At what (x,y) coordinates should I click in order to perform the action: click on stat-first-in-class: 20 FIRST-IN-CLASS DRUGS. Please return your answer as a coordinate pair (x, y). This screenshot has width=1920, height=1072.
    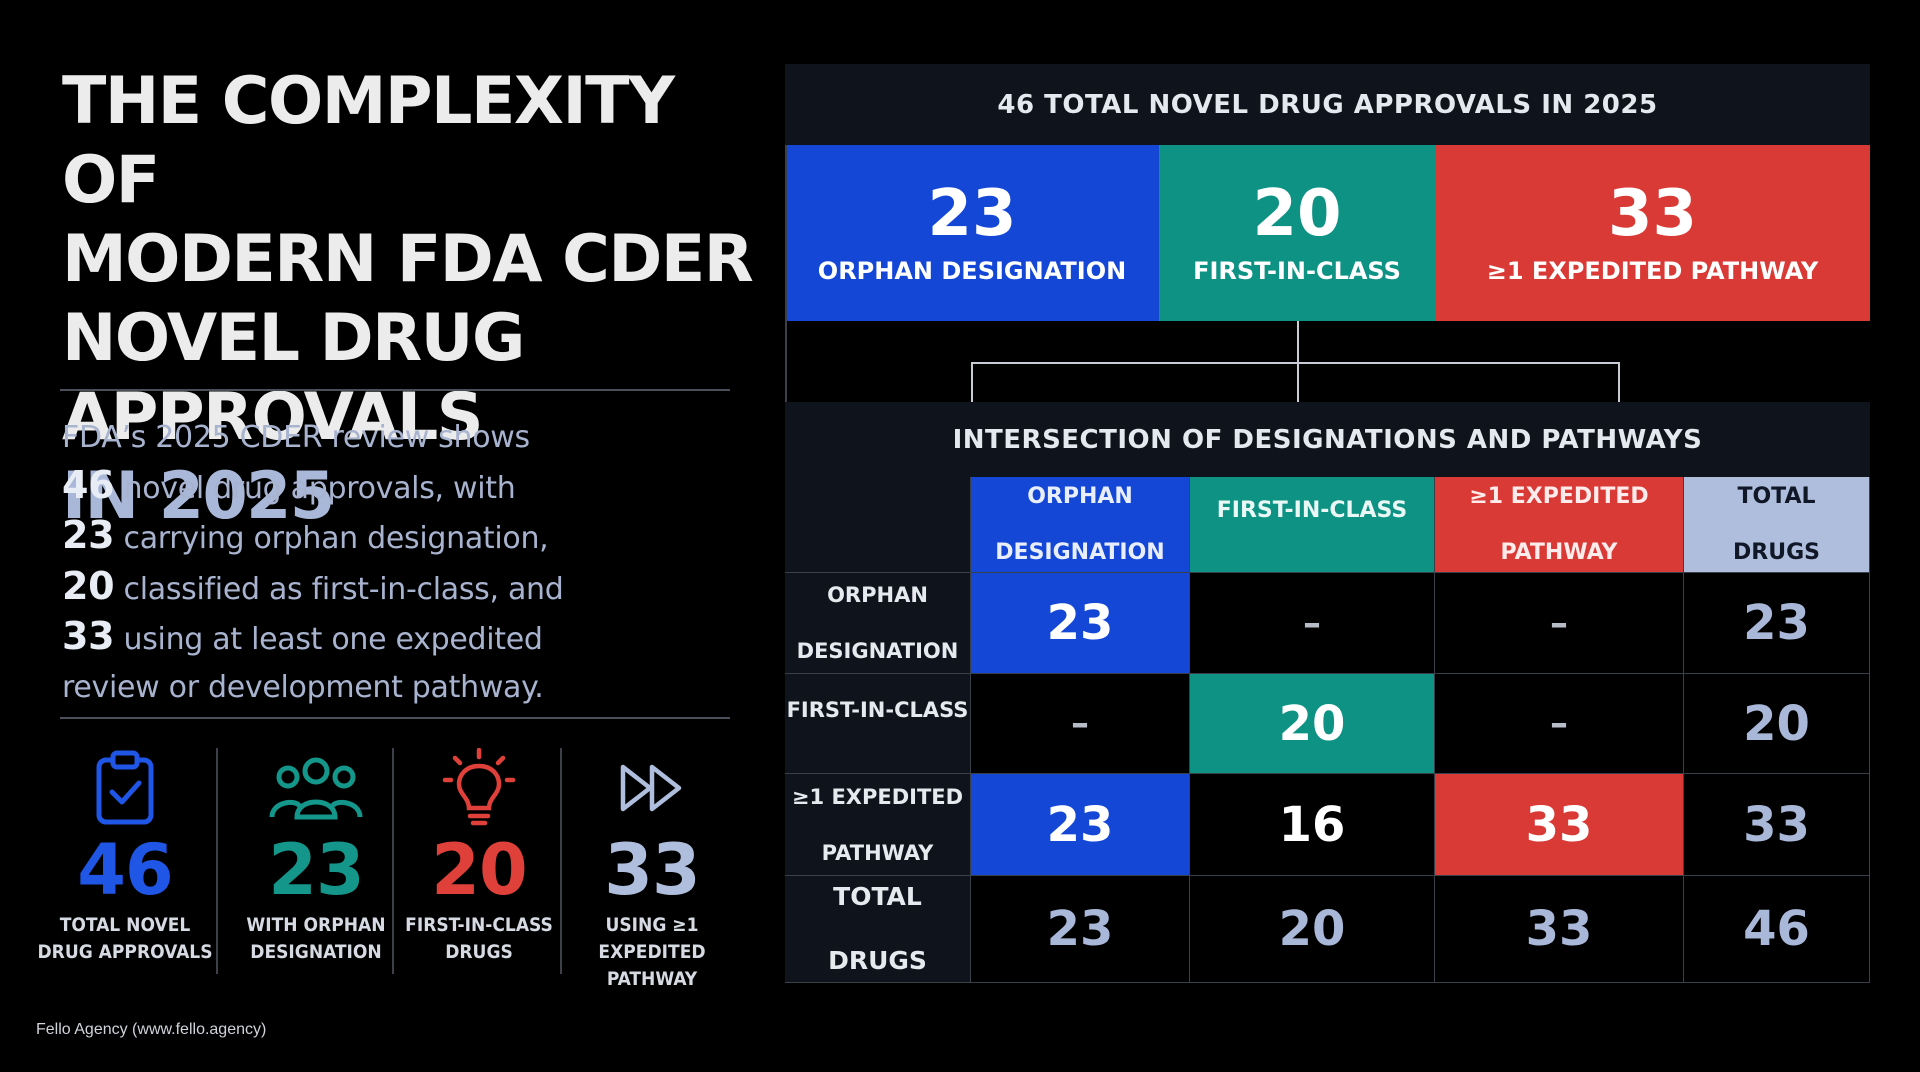
    Looking at the image, I should click on (479, 861).